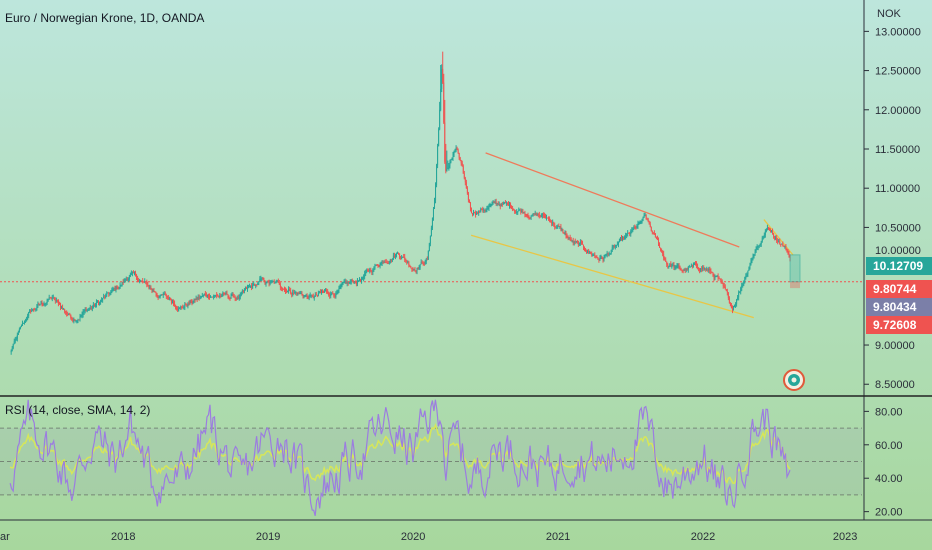 This screenshot has height=550, width=932. I want to click on price-label-bg, so click(899, 325).